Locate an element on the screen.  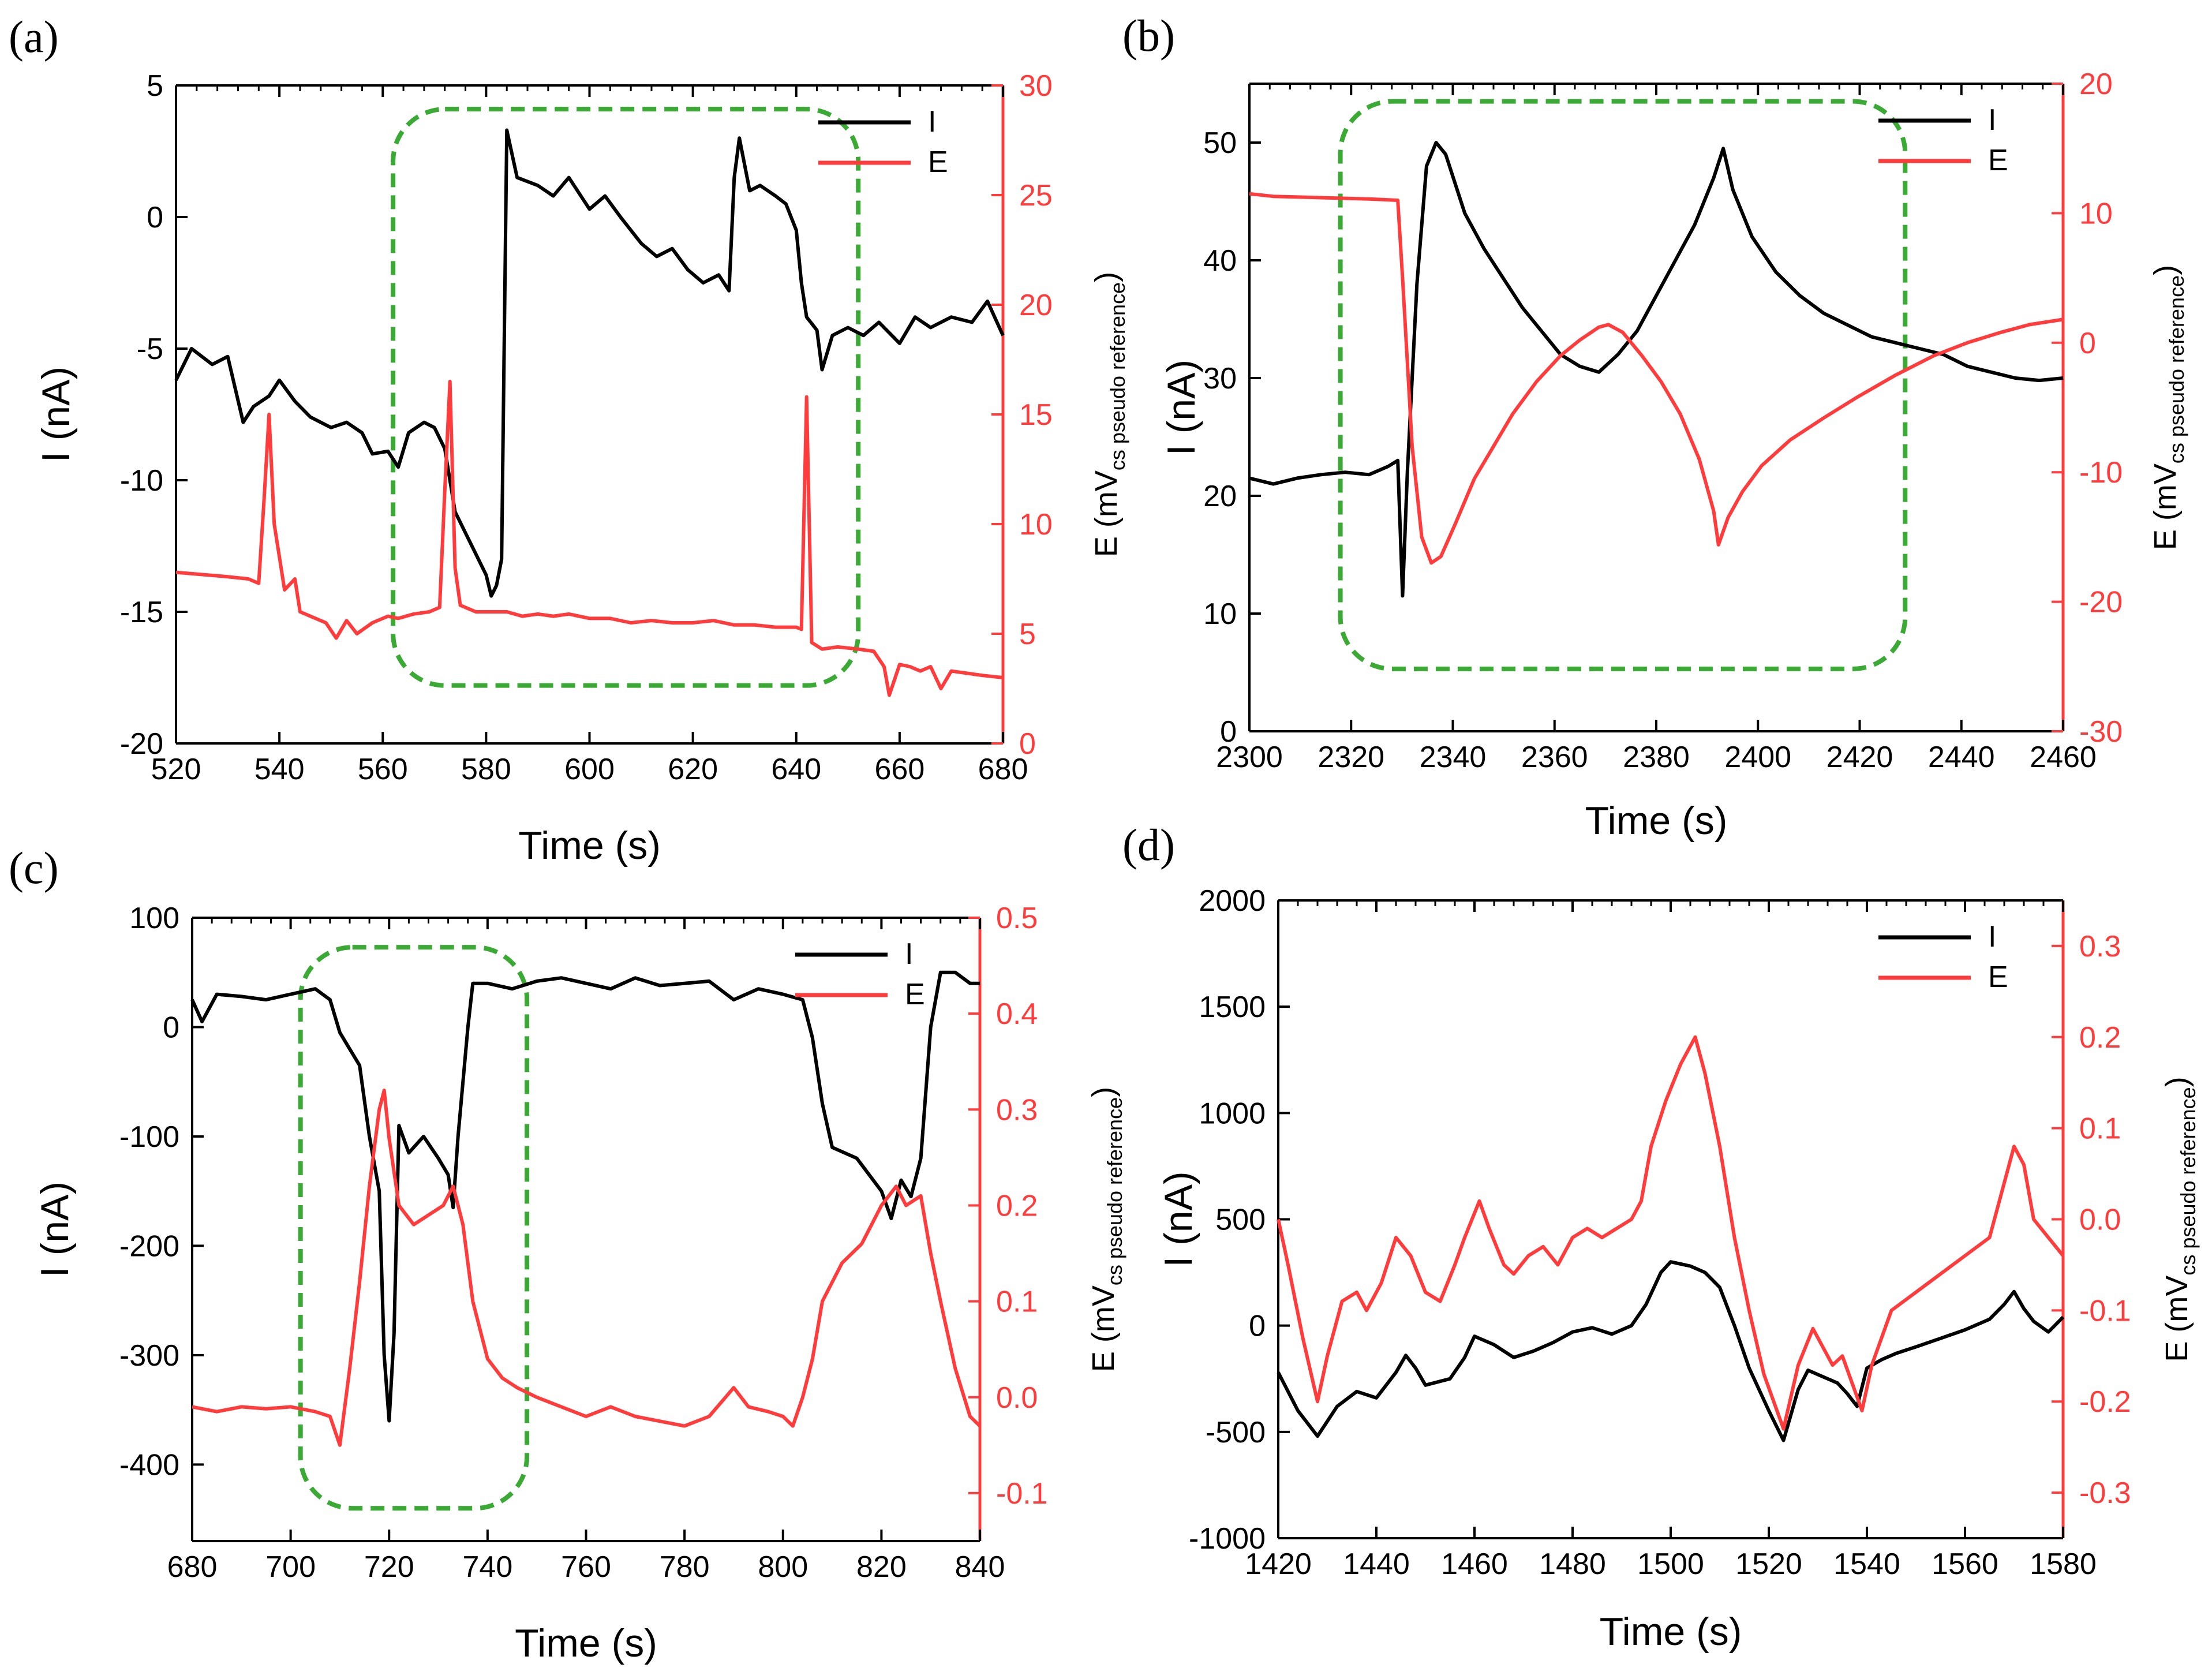
x-tick-label: 820 is located at coordinates (881, 1567).